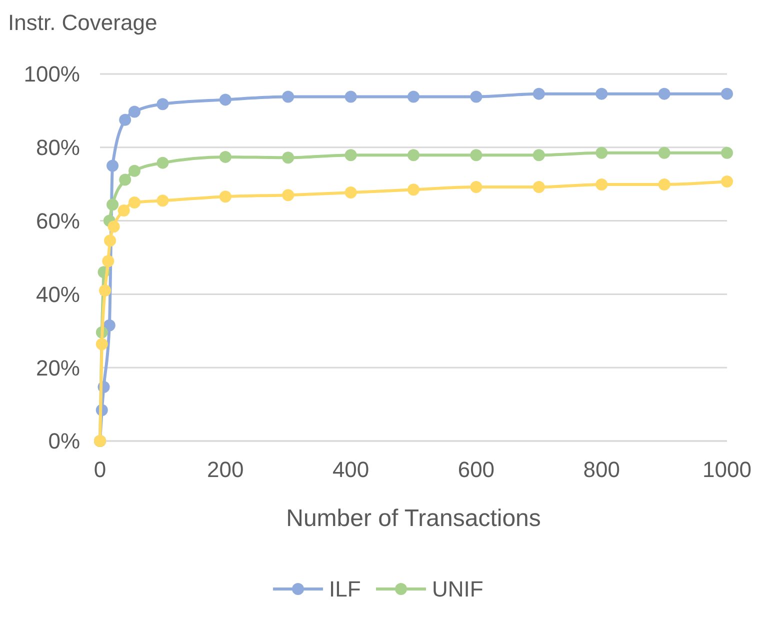  What do you see at coordinates (413, 518) in the screenshot?
I see `x-axis-title: Number of Transactions` at bounding box center [413, 518].